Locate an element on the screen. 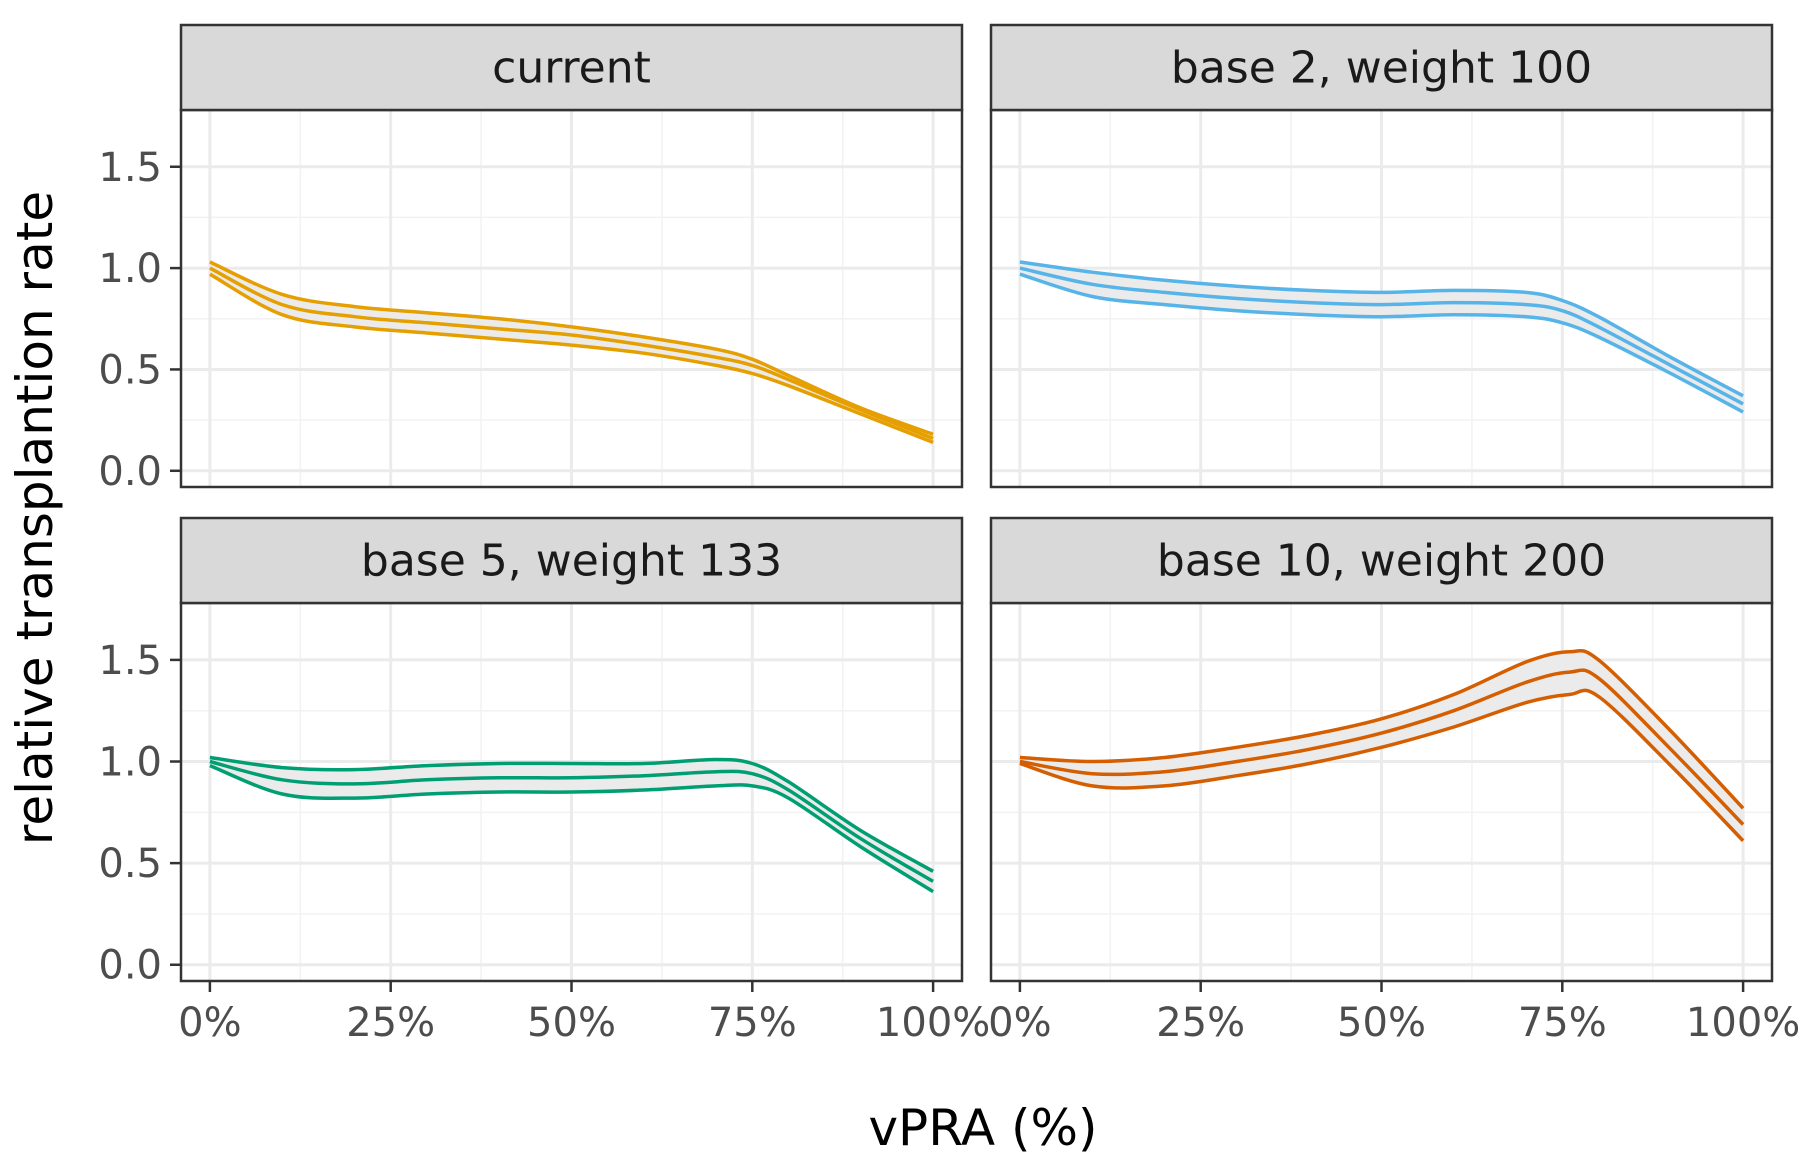  facet-title: current is located at coordinates (571, 68).